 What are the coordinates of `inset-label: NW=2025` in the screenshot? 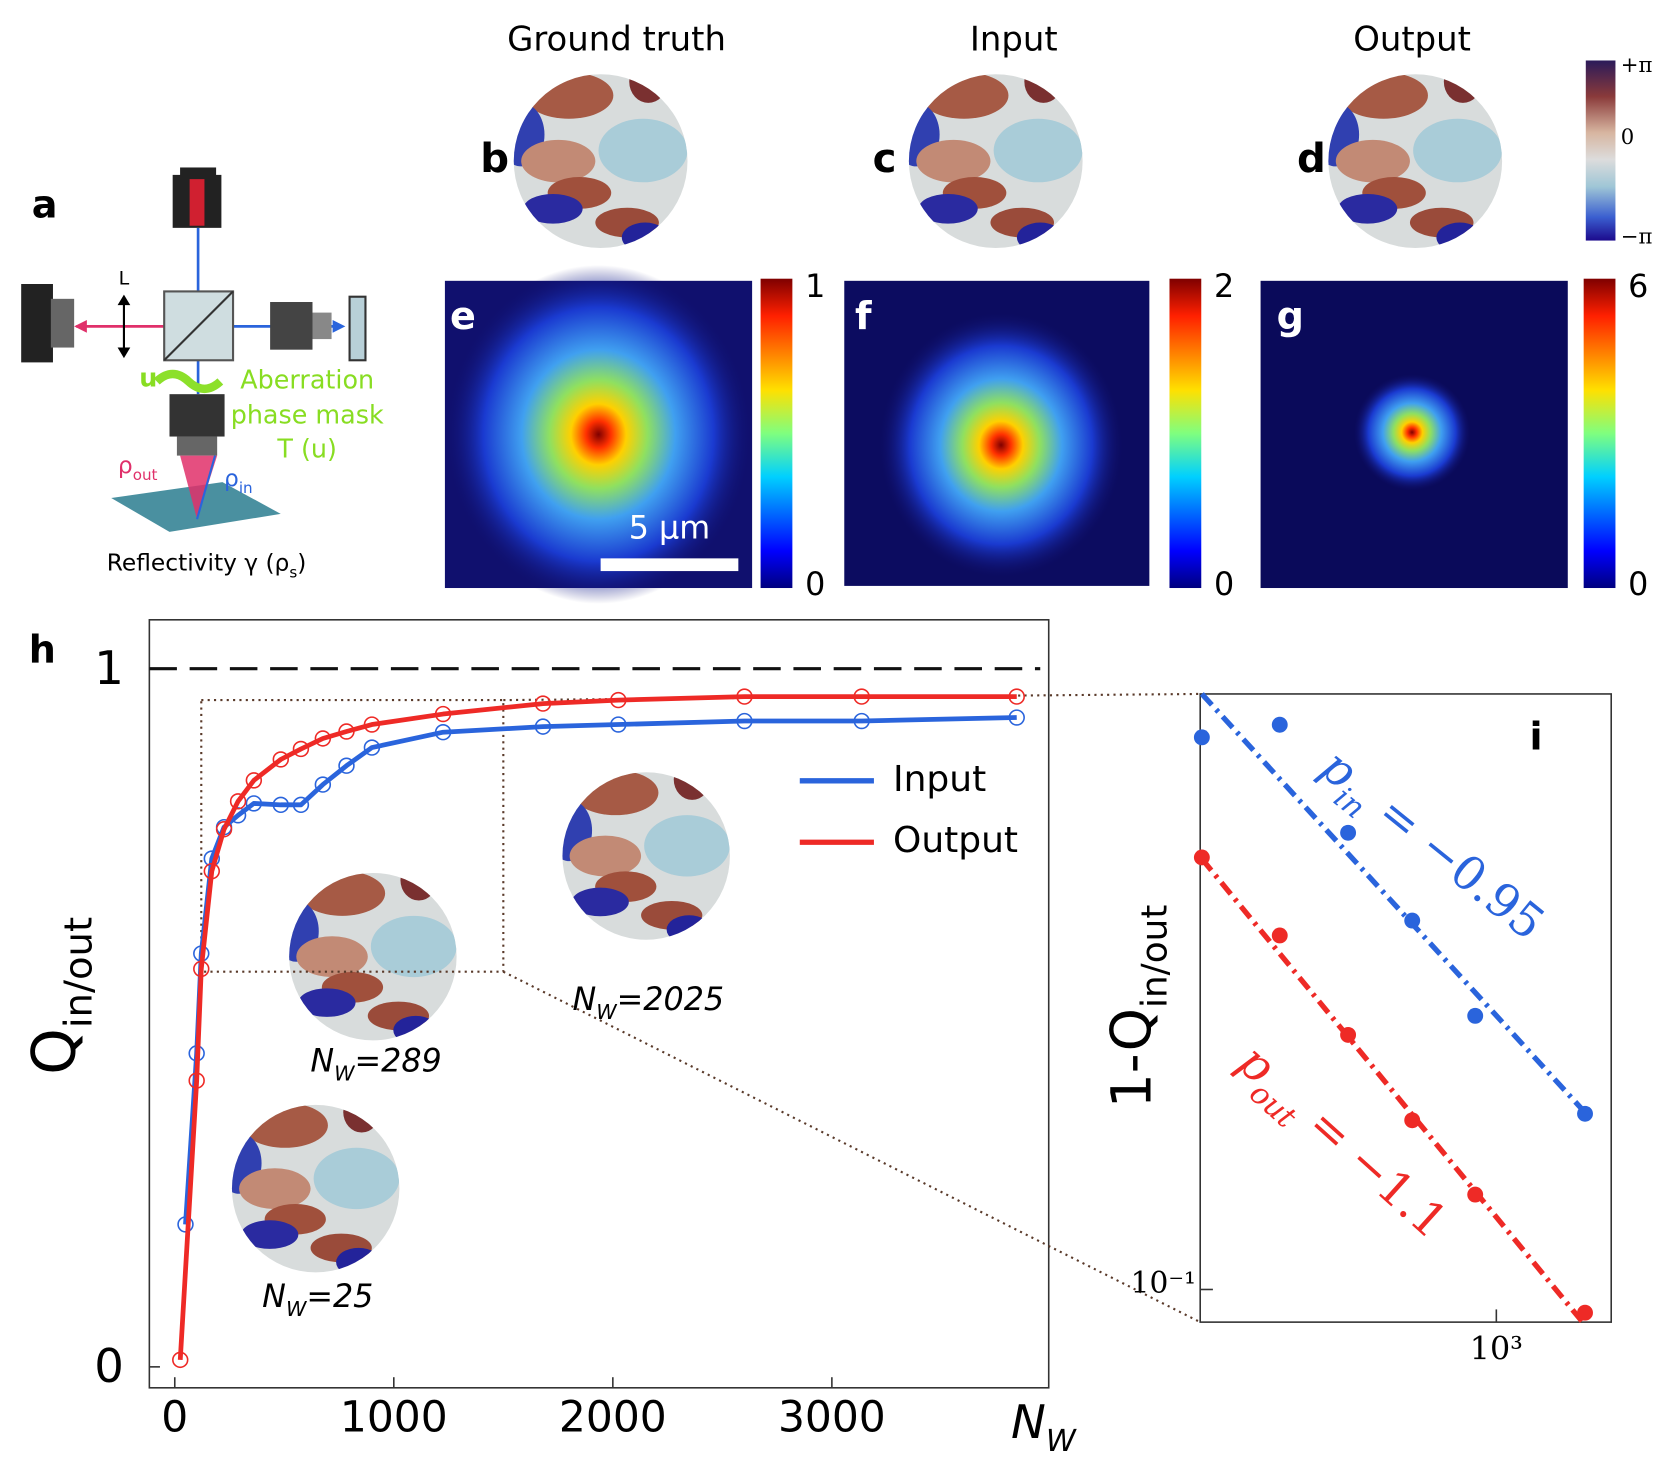 It's located at (648, 1003).